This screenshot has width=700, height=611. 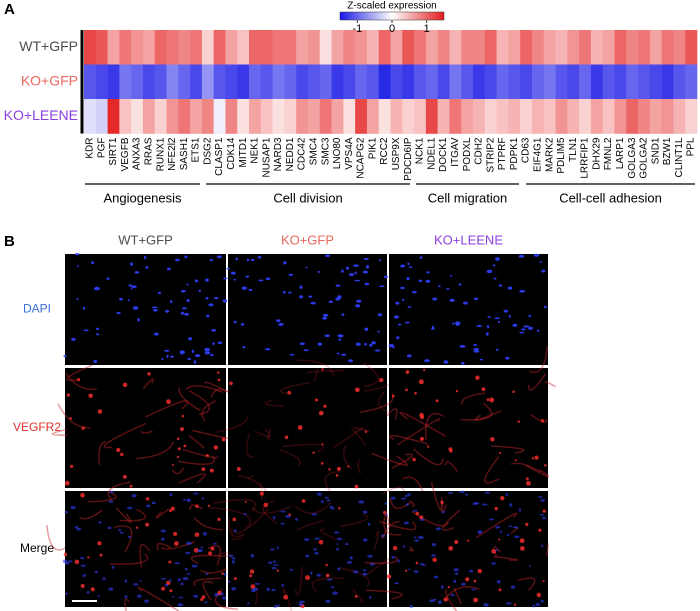 What do you see at coordinates (255, 150) in the screenshot?
I see `column-label: NEK1` at bounding box center [255, 150].